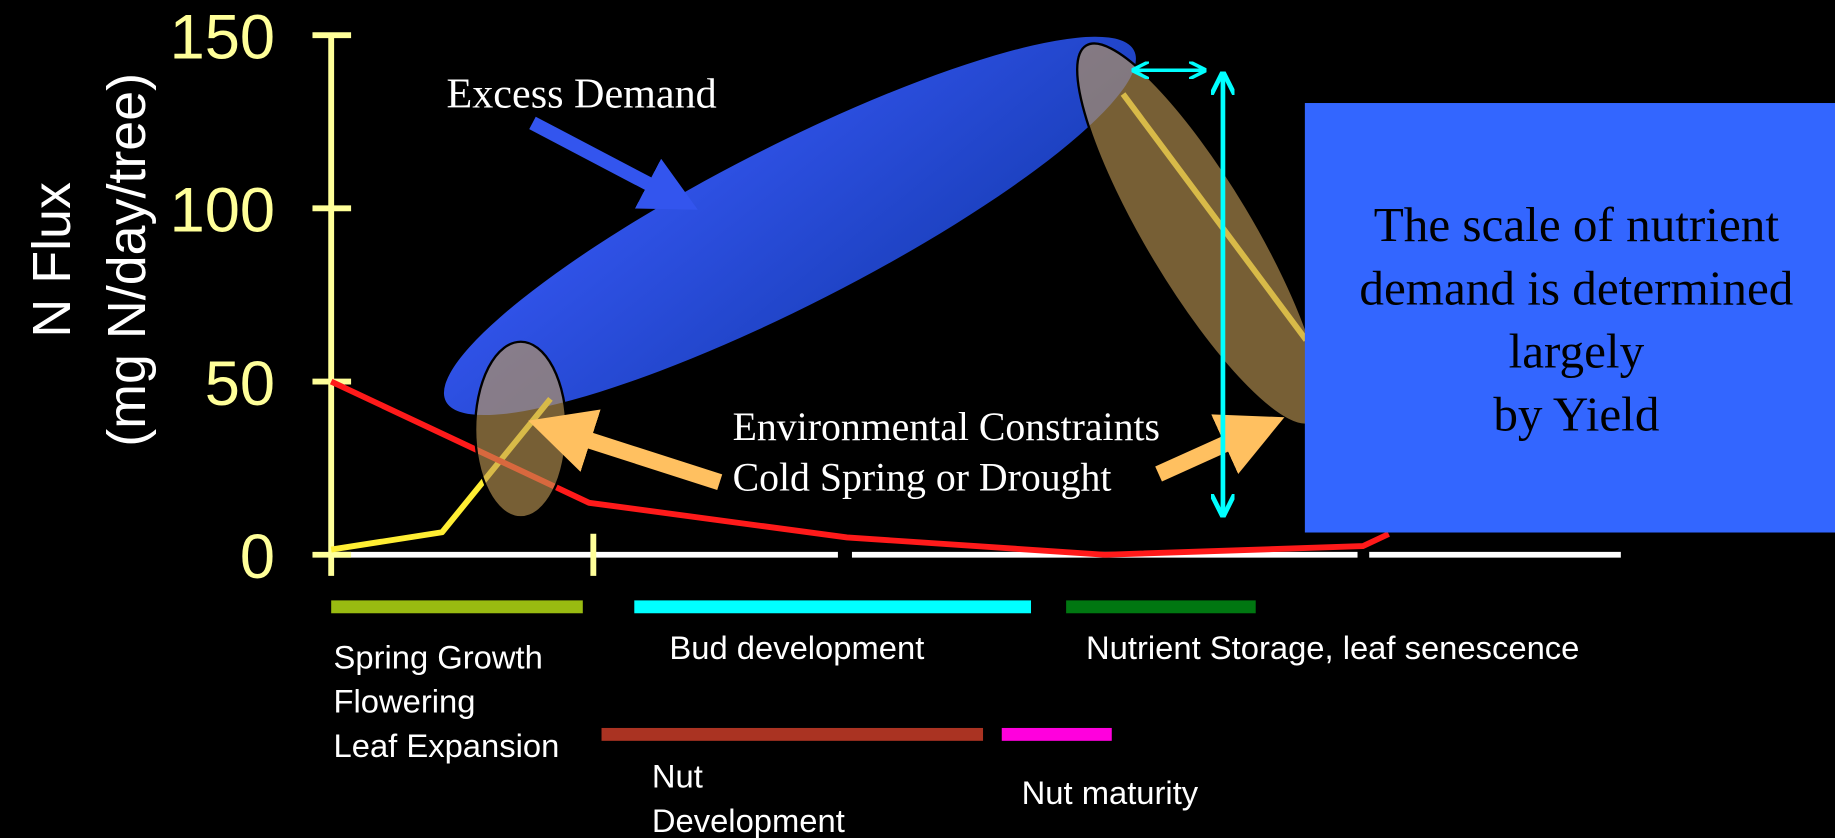  What do you see at coordinates (405, 701) in the screenshot?
I see `phase-label: Flowering` at bounding box center [405, 701].